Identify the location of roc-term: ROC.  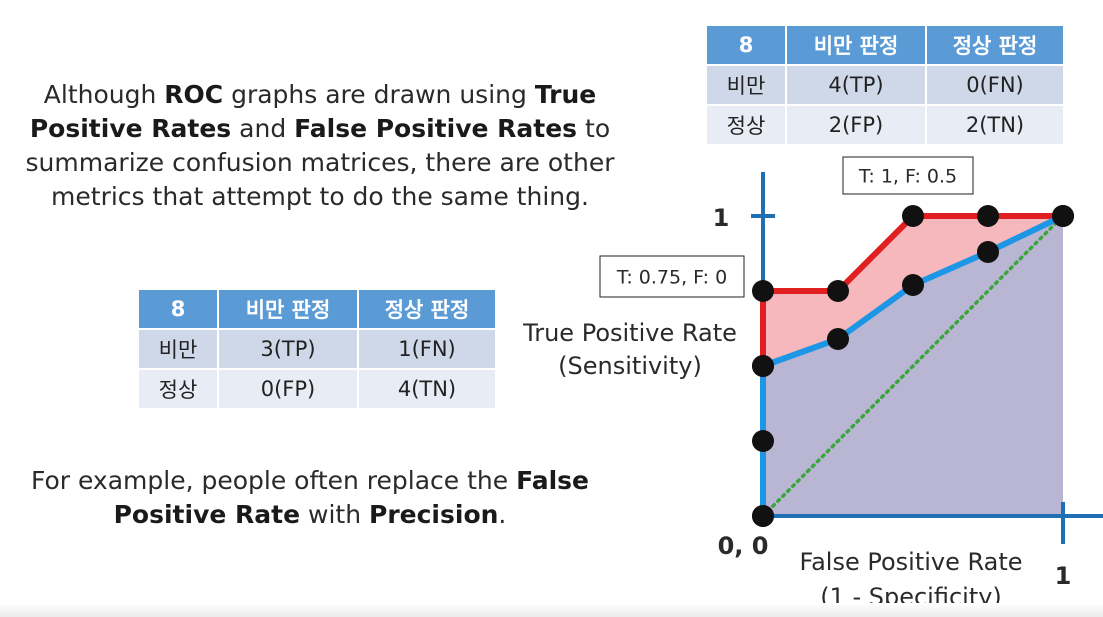
(194, 94).